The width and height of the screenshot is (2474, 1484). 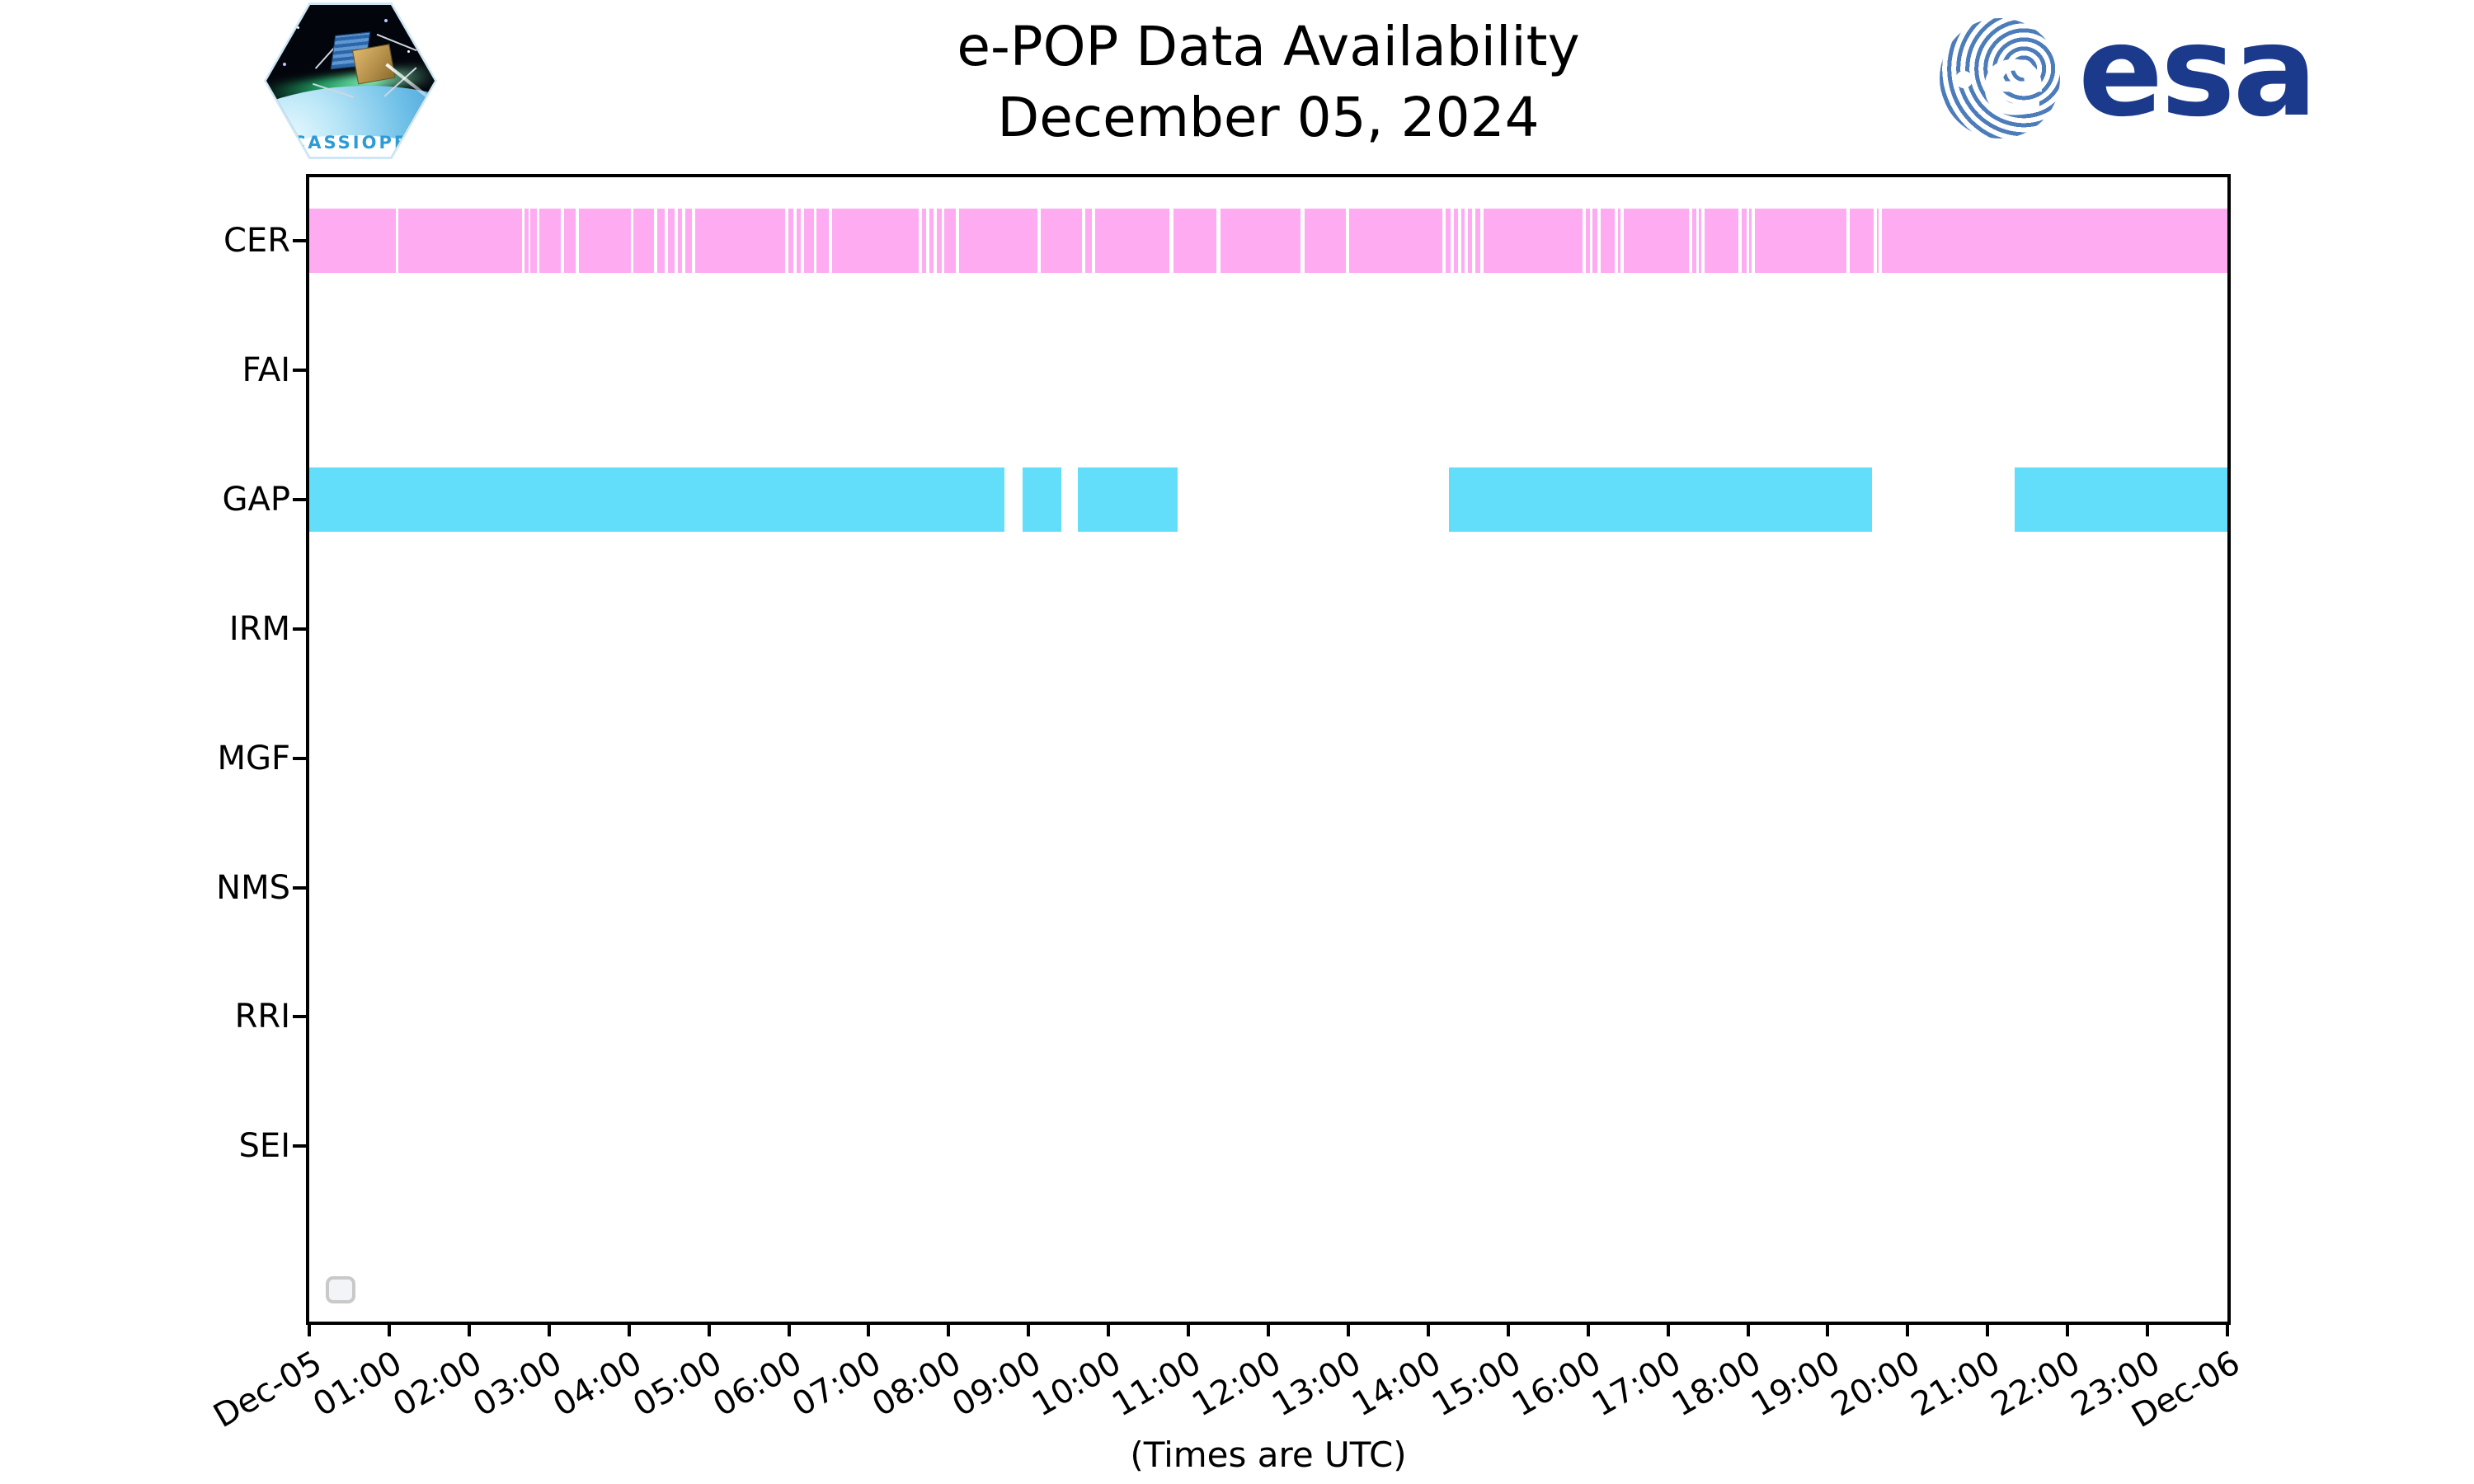 I want to click on esa-swirl-e: e, so click(x=2013, y=79).